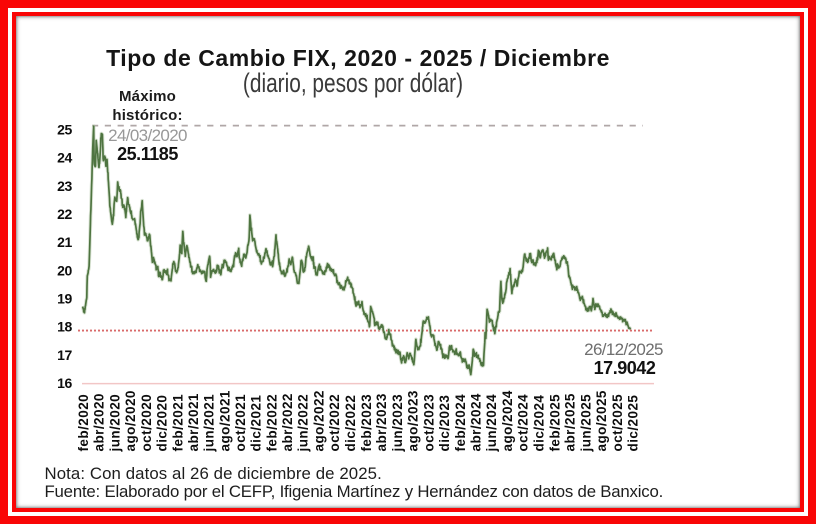 This screenshot has width=816, height=524. Describe the element at coordinates (272, 423) in the screenshot. I see `svg-text: feb/2022` at that location.